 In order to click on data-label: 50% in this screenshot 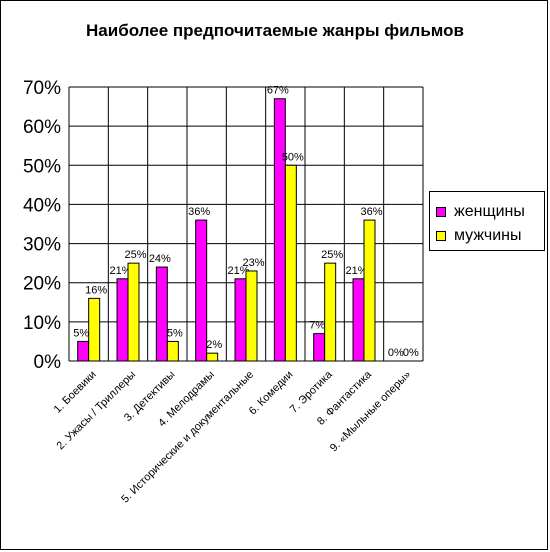, I will do `click(293, 157)`.